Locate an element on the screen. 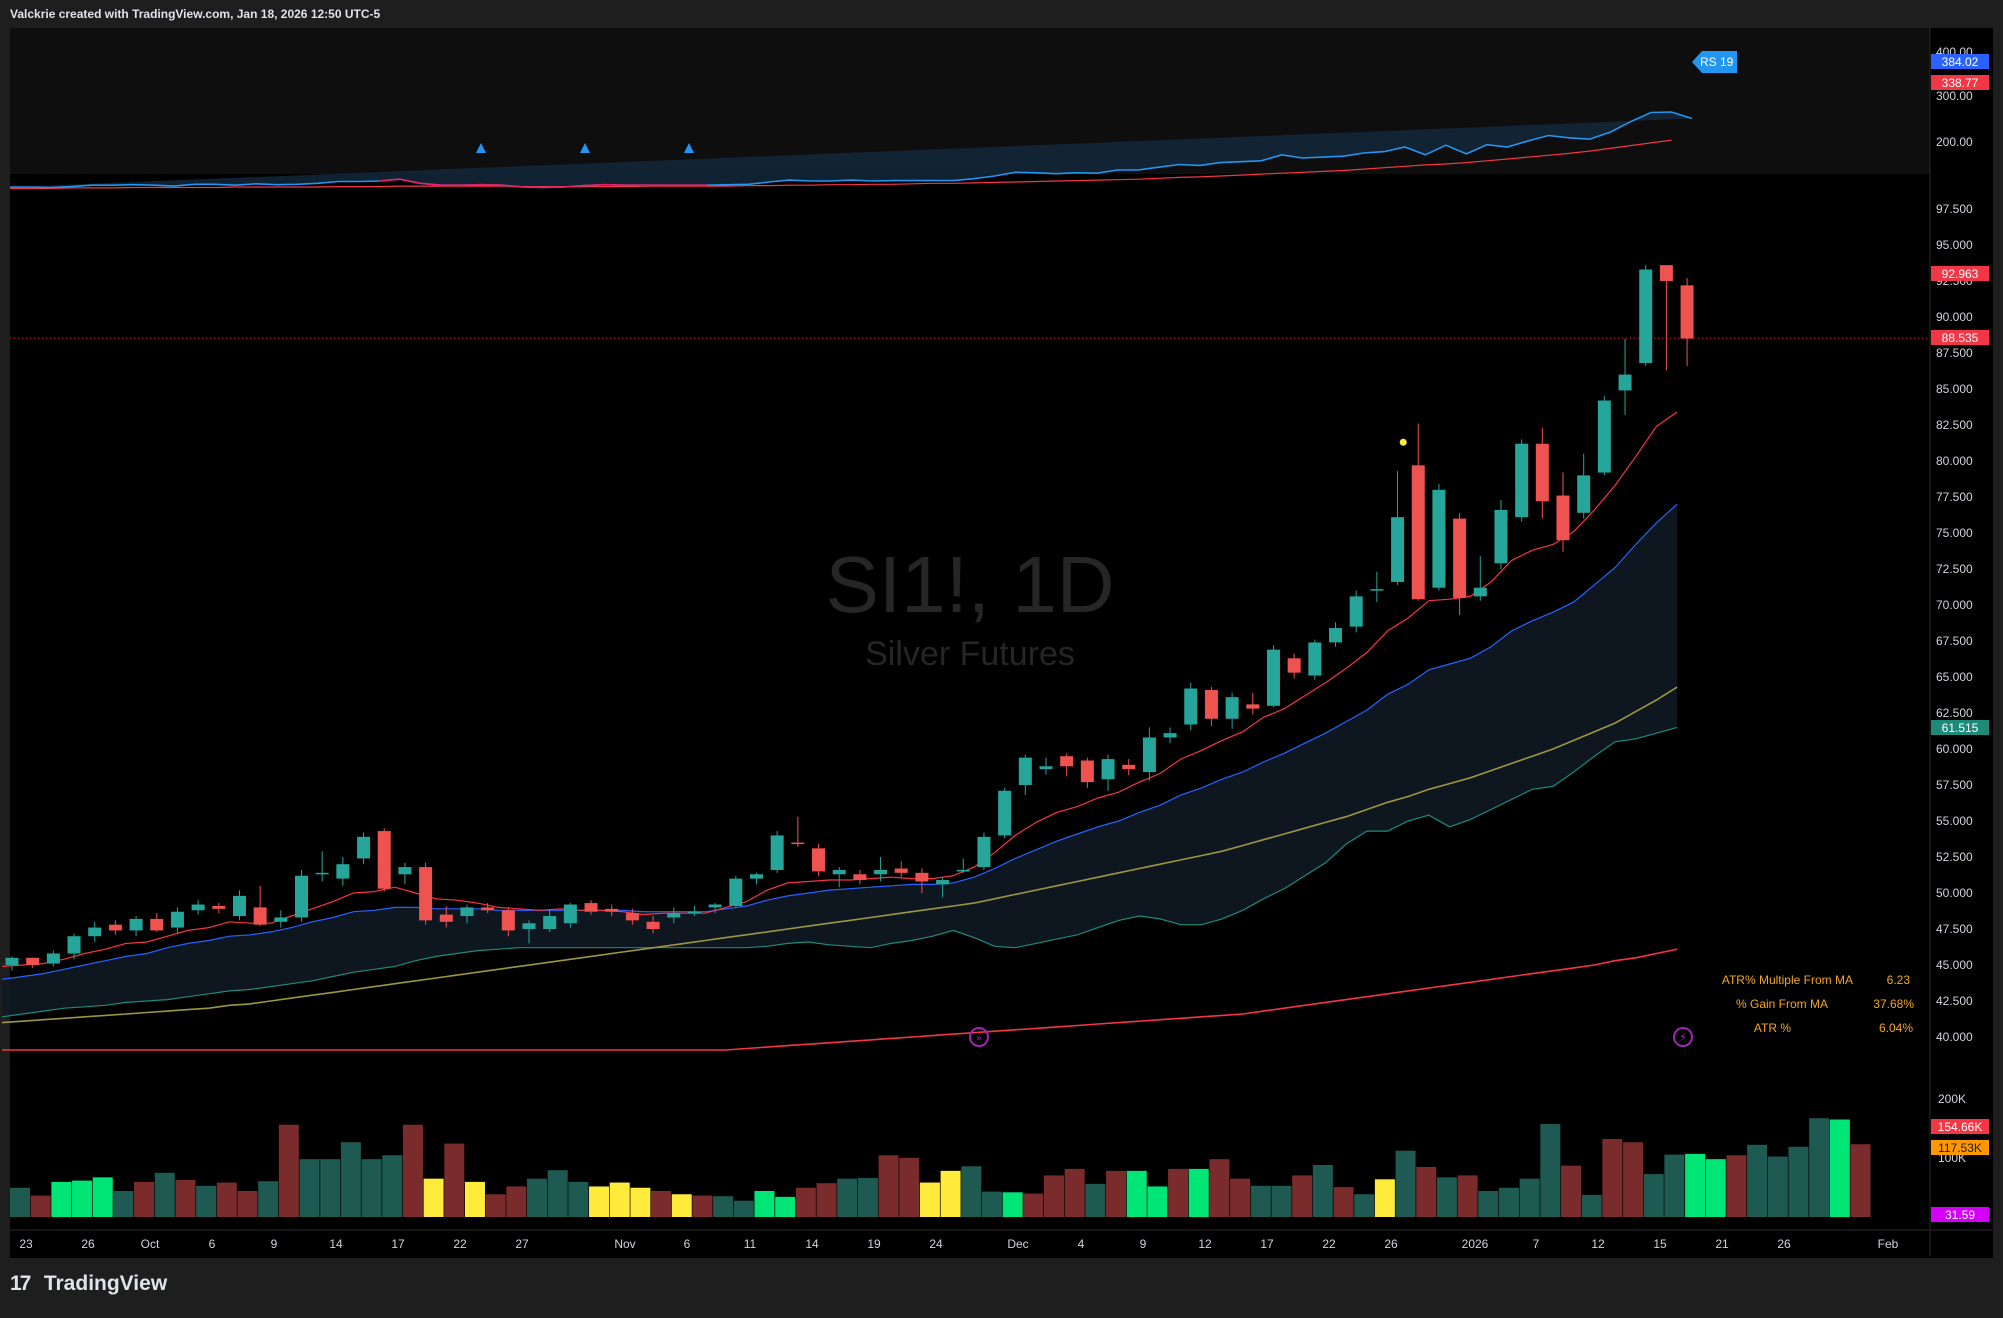  time-axis-tick: Oct is located at coordinates (150, 1244).